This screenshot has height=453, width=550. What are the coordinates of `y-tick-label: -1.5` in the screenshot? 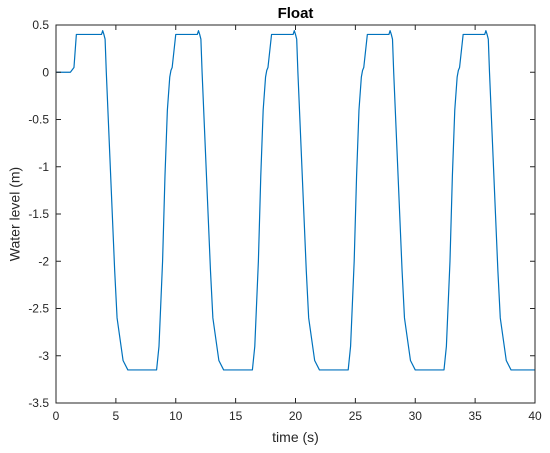 It's located at (38, 214).